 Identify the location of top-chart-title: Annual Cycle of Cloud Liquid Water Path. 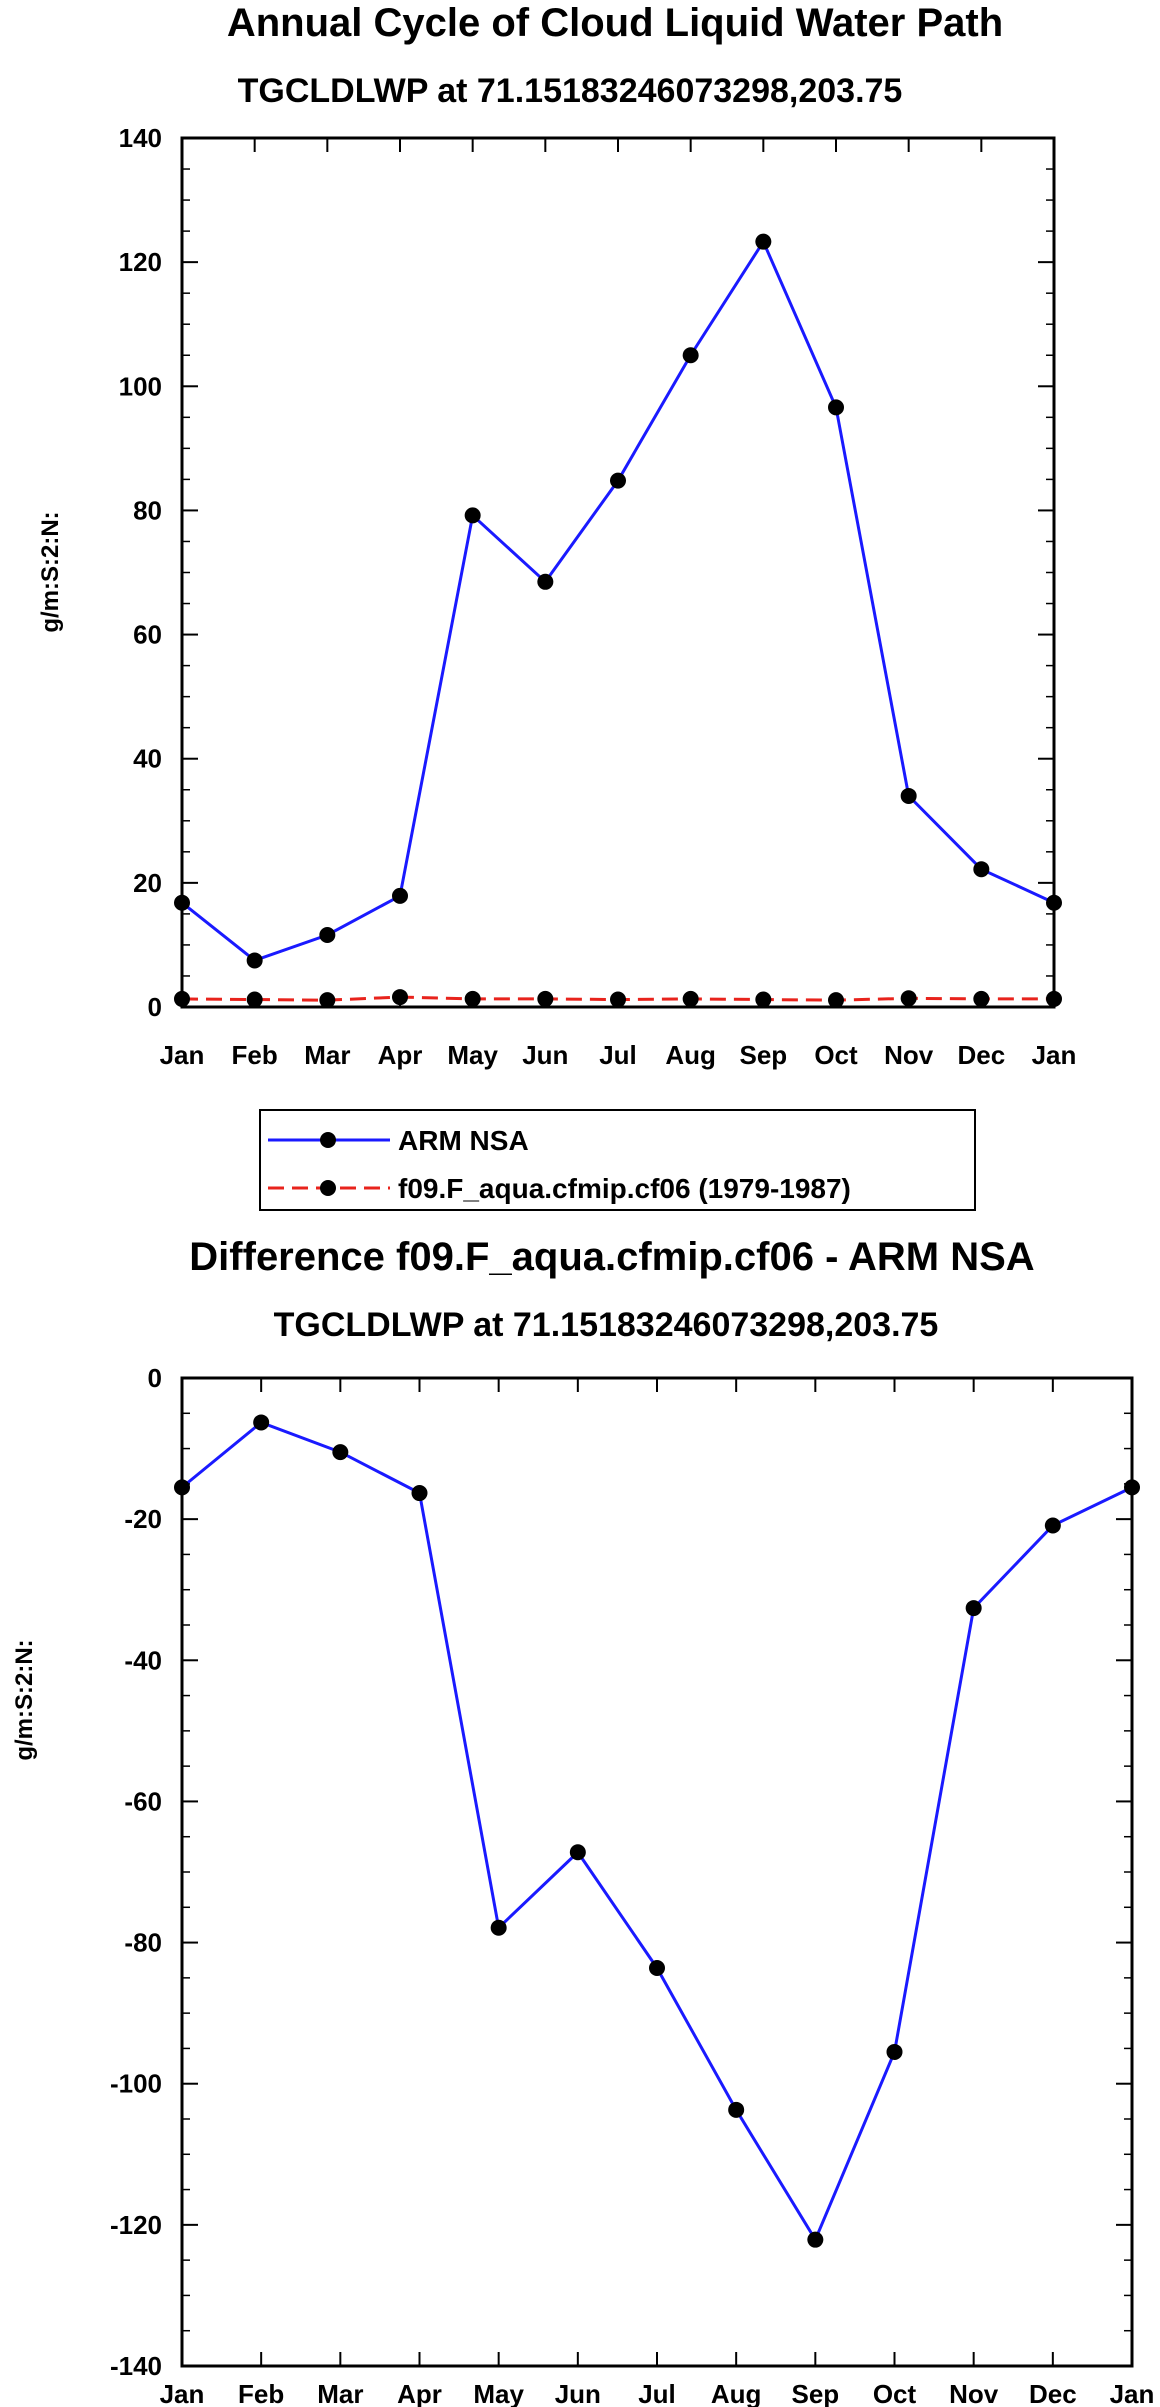
(615, 23).